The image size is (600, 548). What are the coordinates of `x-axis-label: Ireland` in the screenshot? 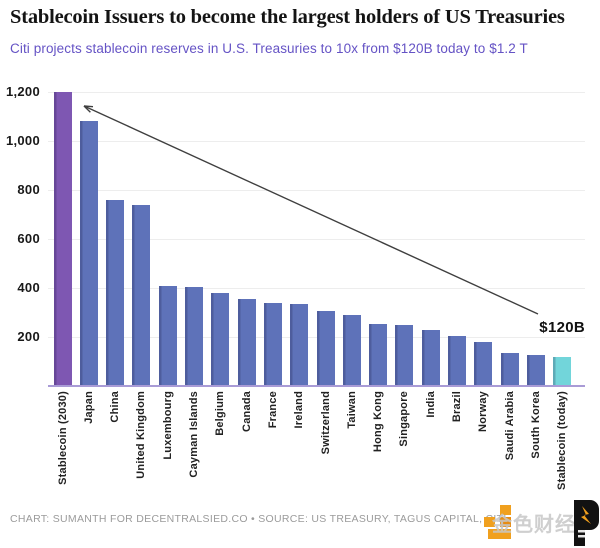 It's located at (299, 410).